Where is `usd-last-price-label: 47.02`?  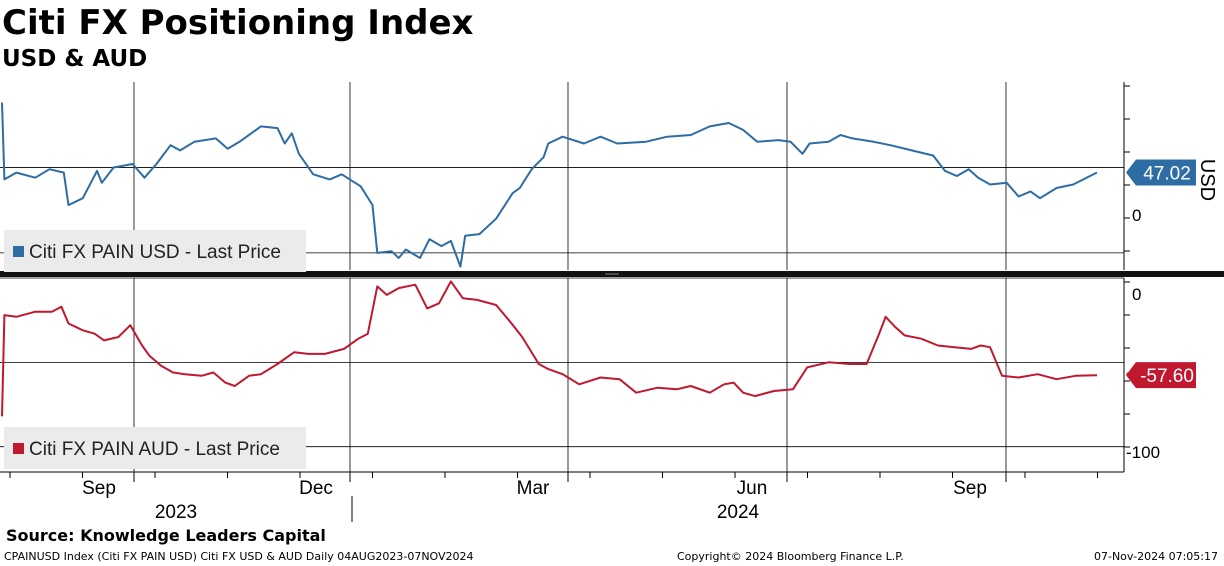 usd-last-price-label: 47.02 is located at coordinates (1167, 174).